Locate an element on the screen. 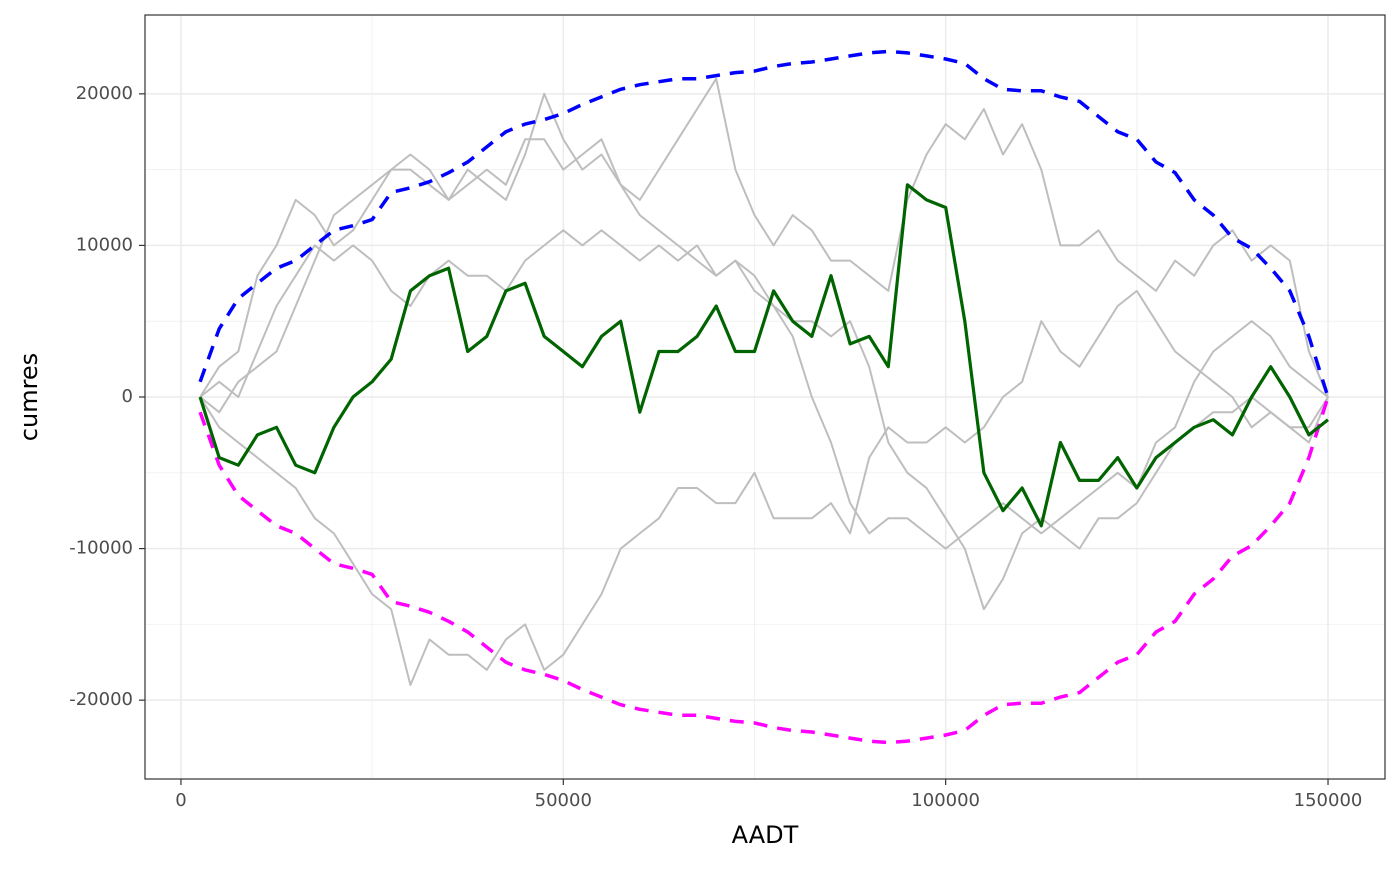  y-tick-label: -10000 is located at coordinates (101, 548).